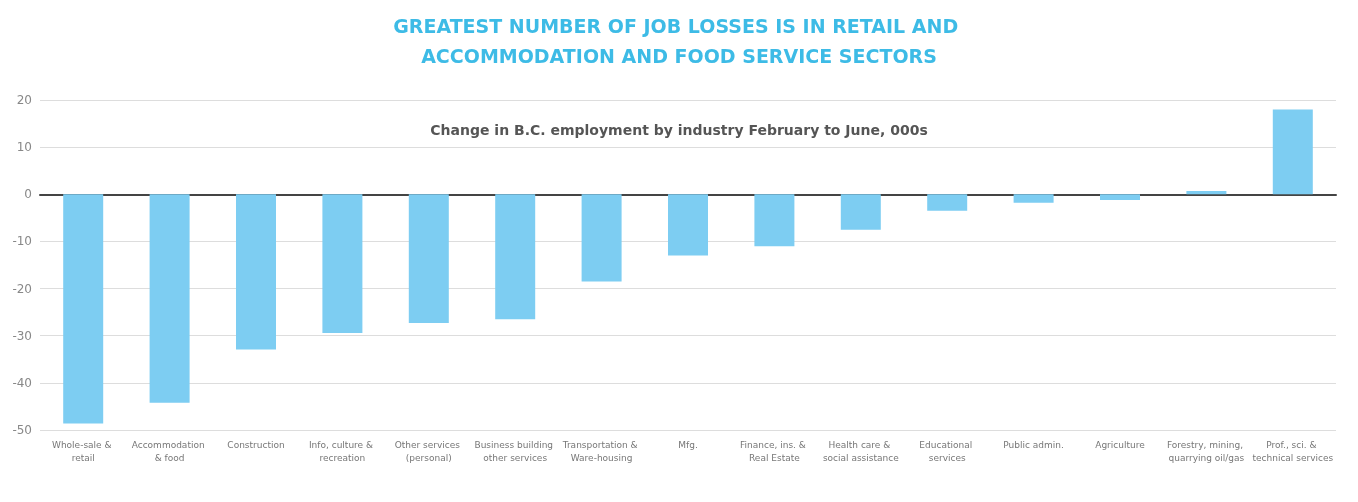  I want to click on x-tick-label: Mfg., so click(688, 444).